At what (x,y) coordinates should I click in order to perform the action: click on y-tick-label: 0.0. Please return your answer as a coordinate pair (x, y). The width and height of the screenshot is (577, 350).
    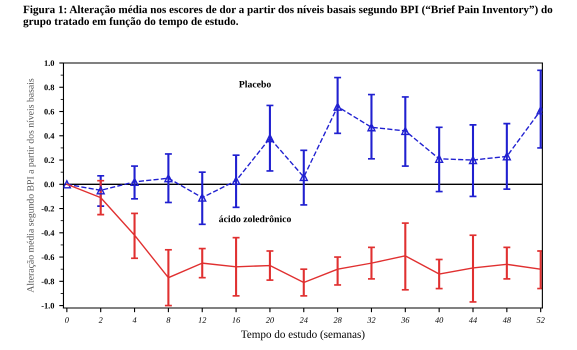
    Looking at the image, I should click on (49, 185).